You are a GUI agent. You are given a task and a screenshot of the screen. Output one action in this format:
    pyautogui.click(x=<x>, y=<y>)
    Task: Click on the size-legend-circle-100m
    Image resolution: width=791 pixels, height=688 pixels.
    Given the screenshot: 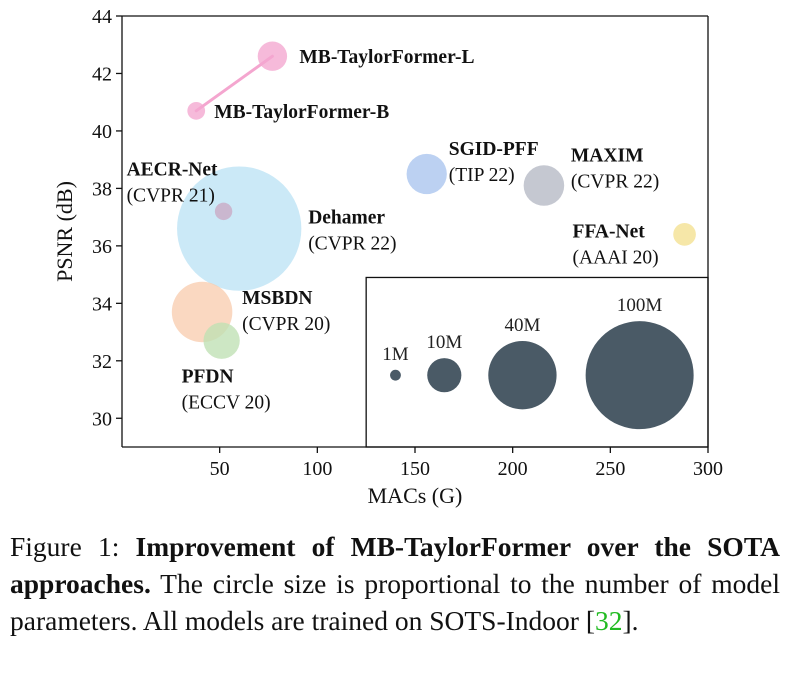 What is the action you would take?
    pyautogui.click(x=639, y=375)
    